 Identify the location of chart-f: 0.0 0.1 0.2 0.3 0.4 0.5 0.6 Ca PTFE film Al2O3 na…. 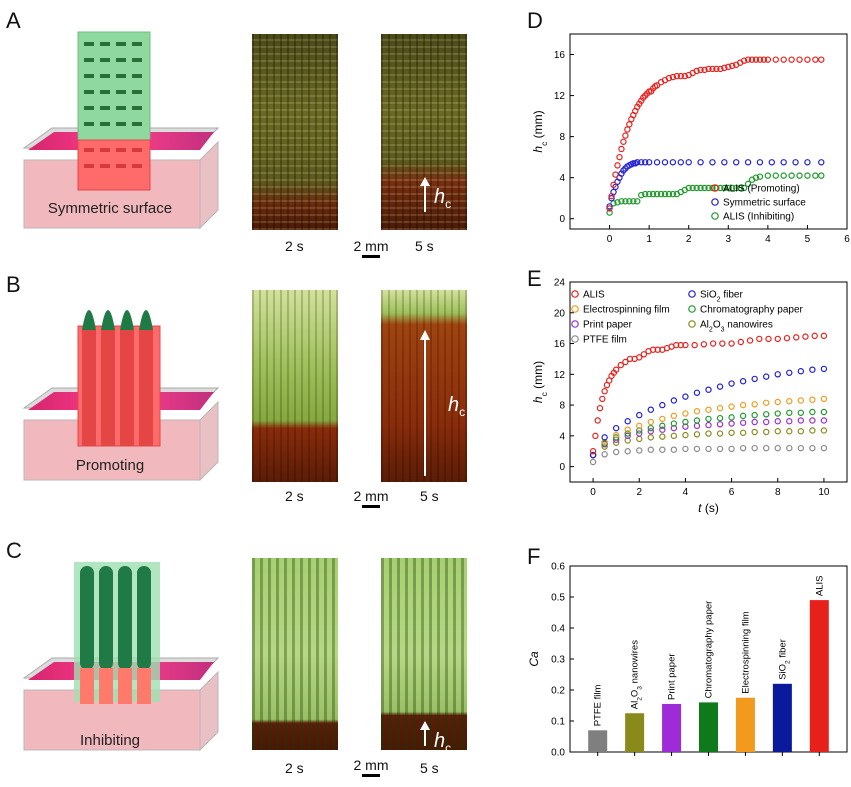
(687, 660).